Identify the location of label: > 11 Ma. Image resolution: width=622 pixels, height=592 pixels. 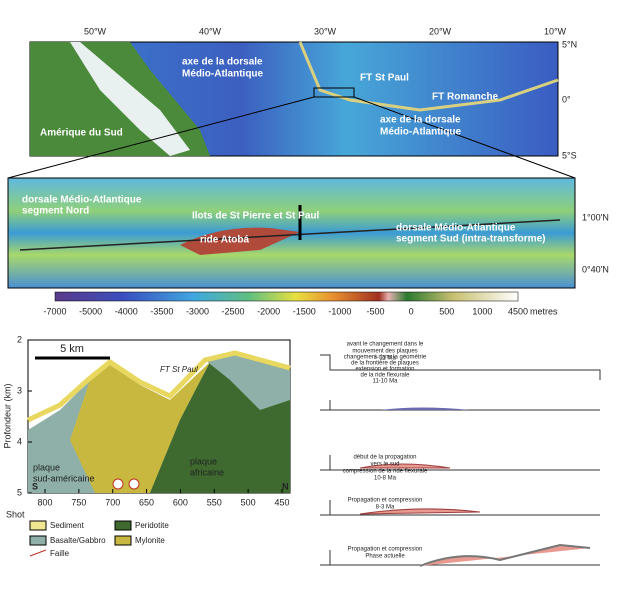
(385, 359).